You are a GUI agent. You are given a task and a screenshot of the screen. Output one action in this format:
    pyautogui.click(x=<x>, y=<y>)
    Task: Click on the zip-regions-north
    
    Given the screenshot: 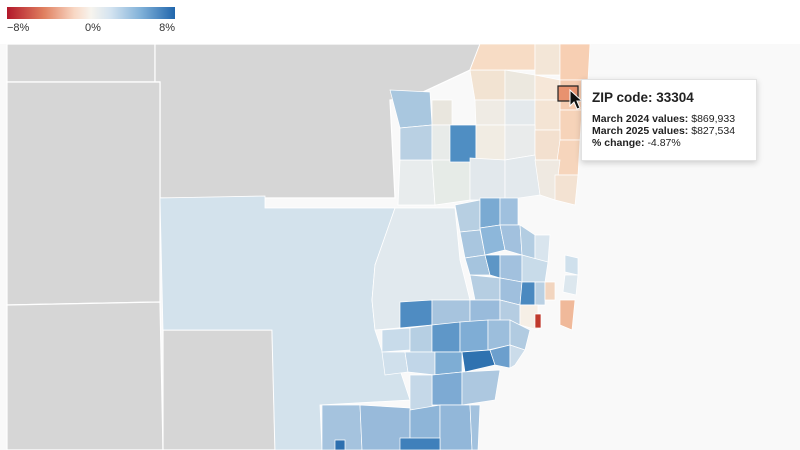 What is the action you would take?
    pyautogui.click(x=490, y=125)
    